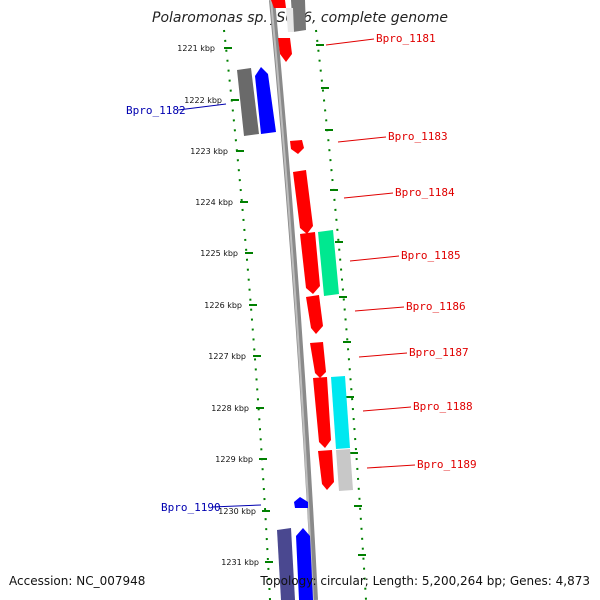 This screenshot has width=600, height=600. I want to click on gene-bpro-1185-red, so click(310, 263).